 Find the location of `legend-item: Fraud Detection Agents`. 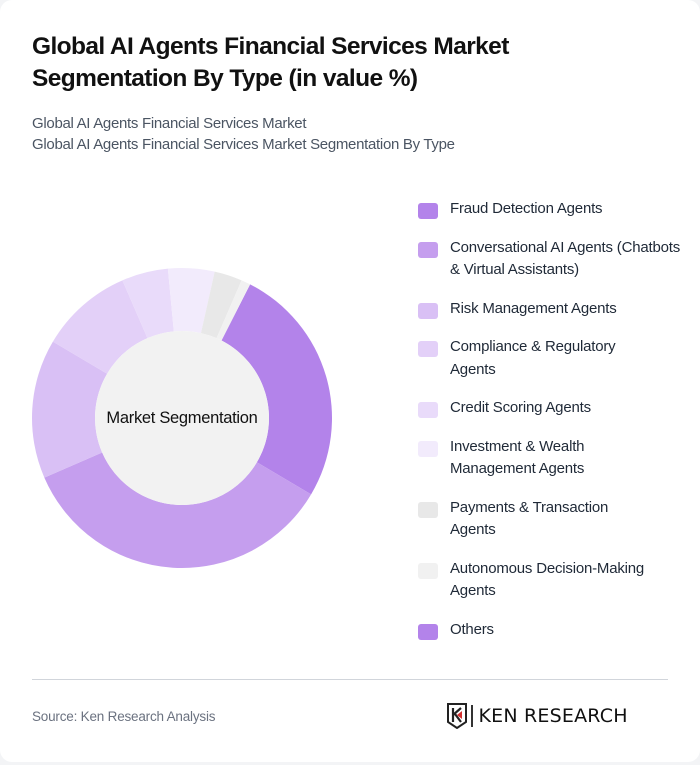

legend-item: Fraud Detection Agents is located at coordinates (553, 209).